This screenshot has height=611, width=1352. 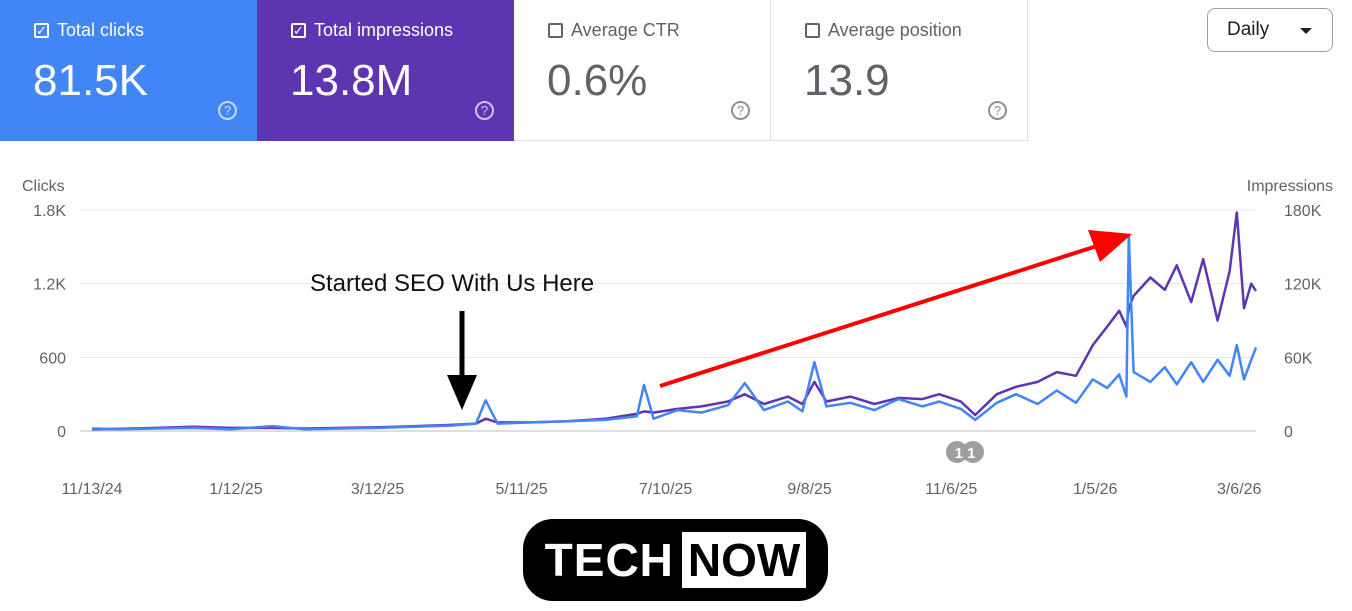 I want to click on x-tick: 3/12/25, so click(x=377, y=489).